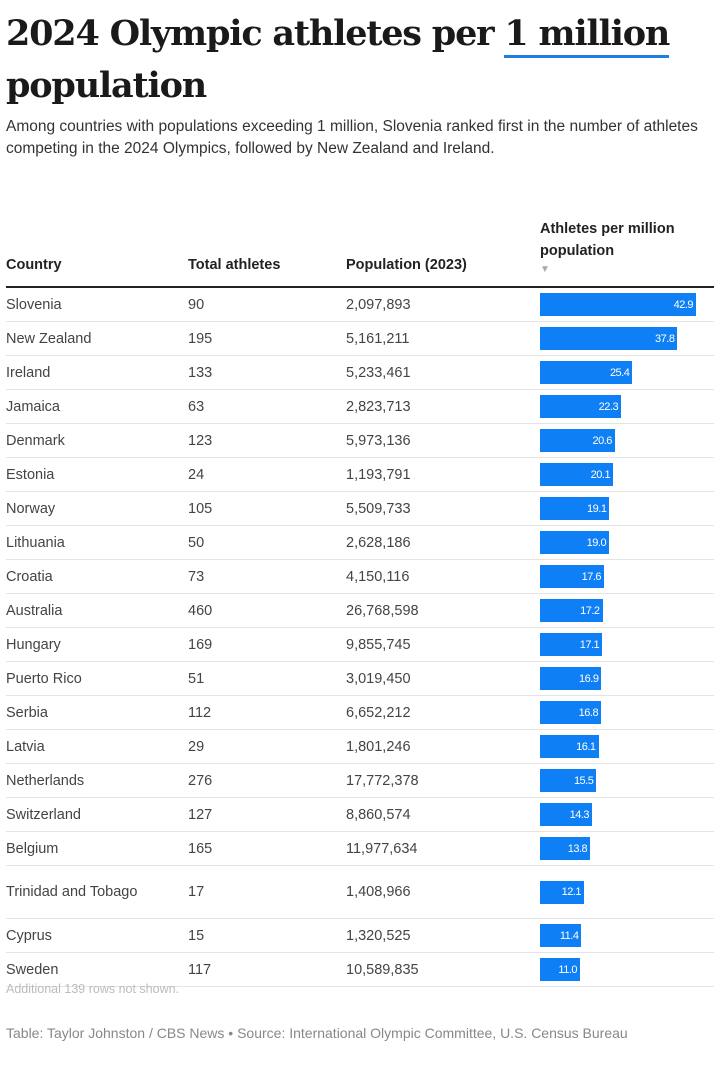 The height and width of the screenshot is (1069, 720). Describe the element at coordinates (360, 407) in the screenshot. I see `table-row: Jamaica 63 2,823,713 22.3` at that location.